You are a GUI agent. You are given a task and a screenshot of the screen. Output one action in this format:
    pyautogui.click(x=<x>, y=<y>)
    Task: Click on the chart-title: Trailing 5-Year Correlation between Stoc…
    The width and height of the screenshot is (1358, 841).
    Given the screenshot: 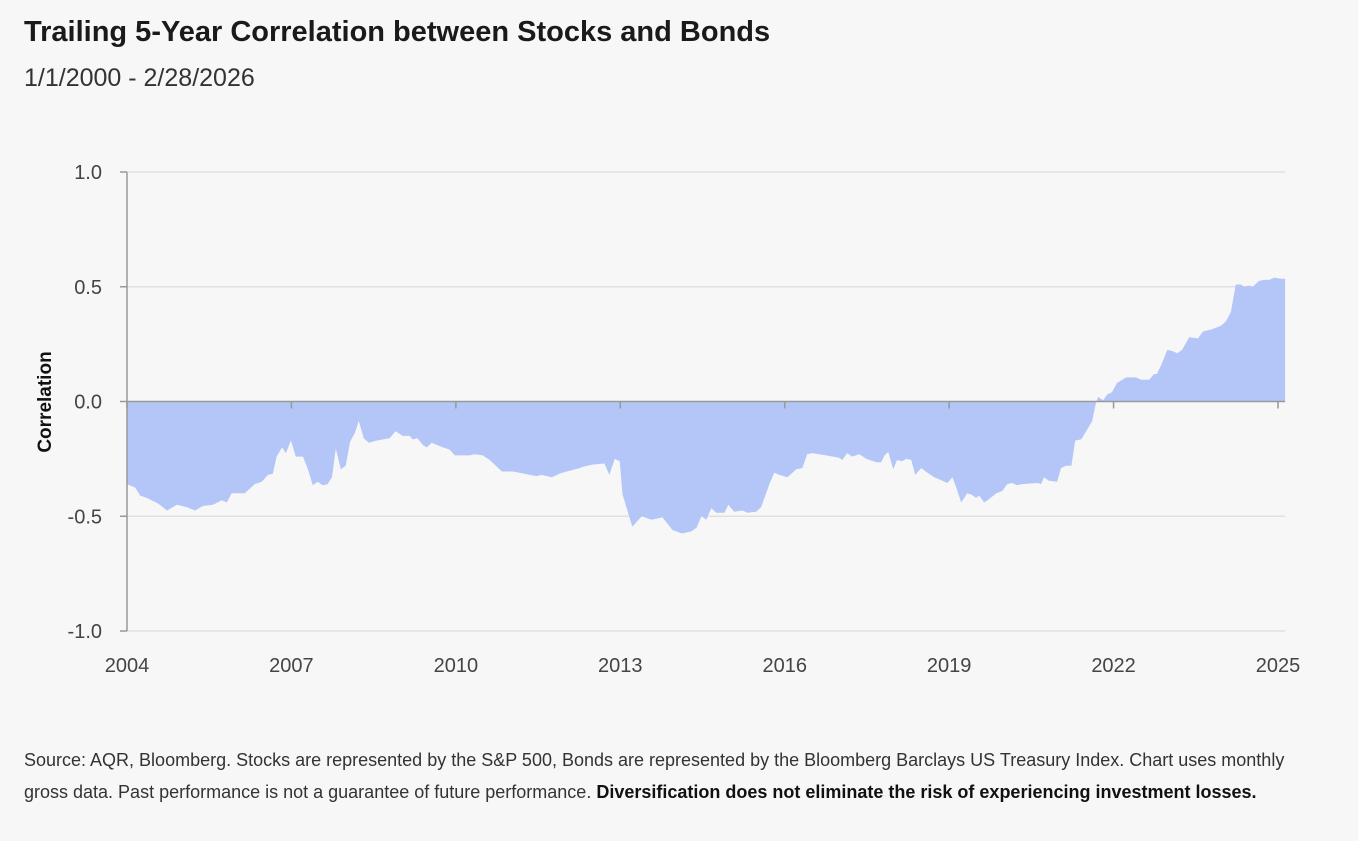 What is the action you would take?
    pyautogui.click(x=397, y=32)
    